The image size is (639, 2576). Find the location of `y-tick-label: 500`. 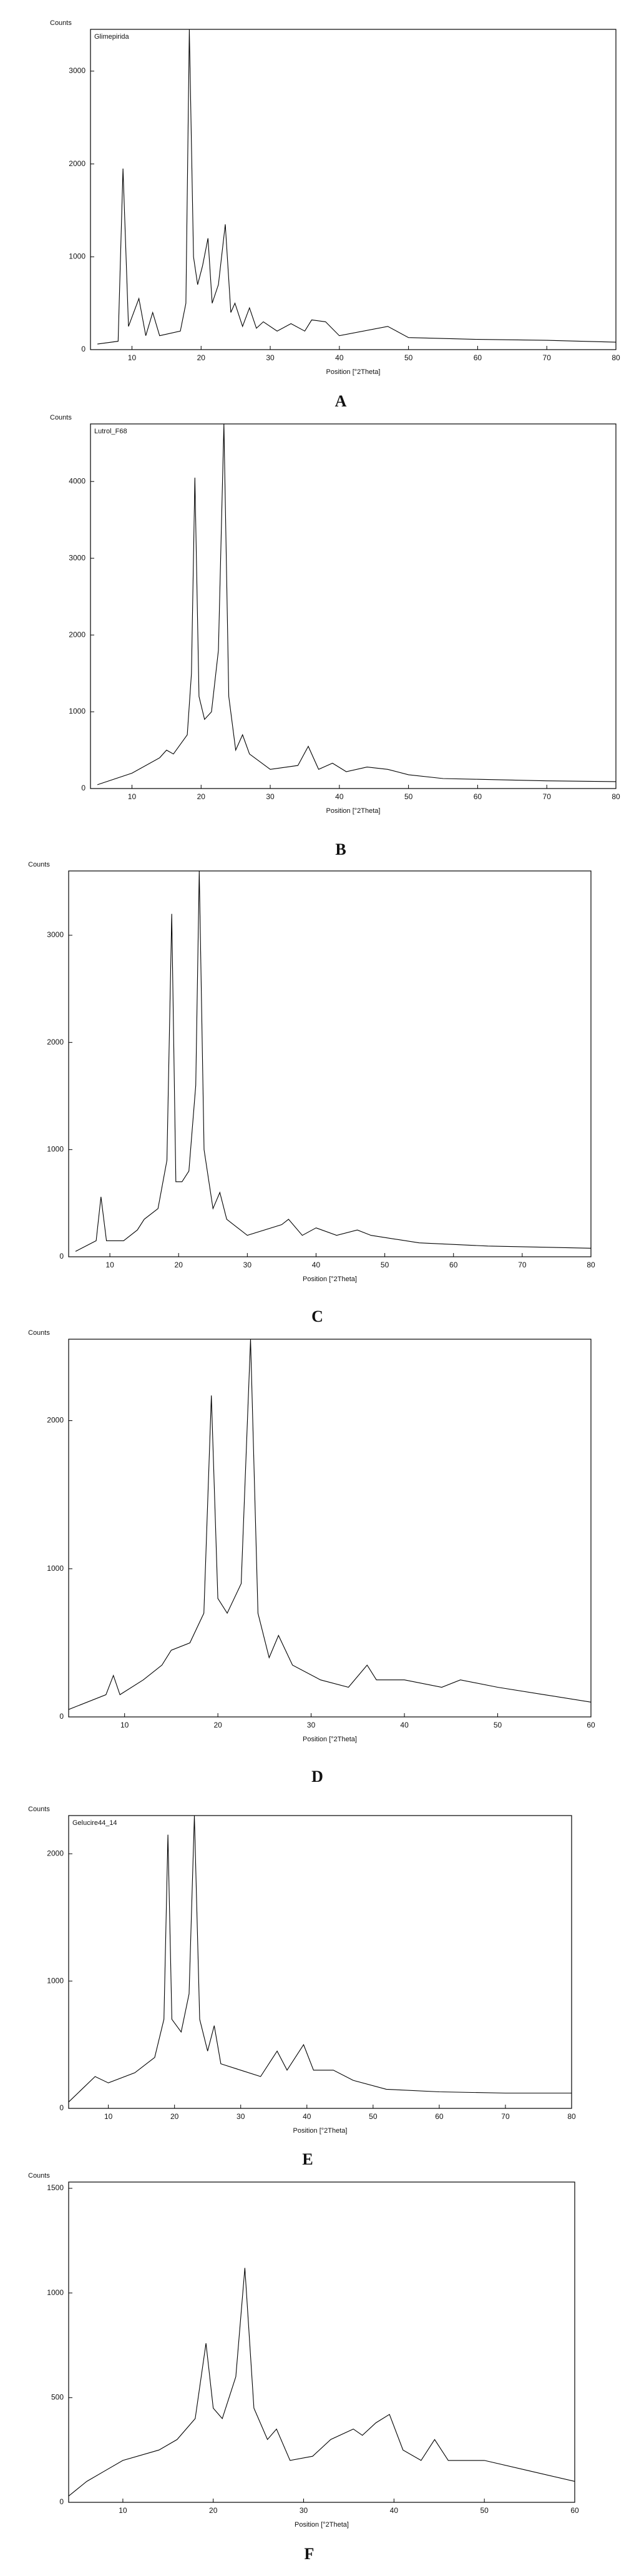

y-tick-label: 500 is located at coordinates (58, 2397).